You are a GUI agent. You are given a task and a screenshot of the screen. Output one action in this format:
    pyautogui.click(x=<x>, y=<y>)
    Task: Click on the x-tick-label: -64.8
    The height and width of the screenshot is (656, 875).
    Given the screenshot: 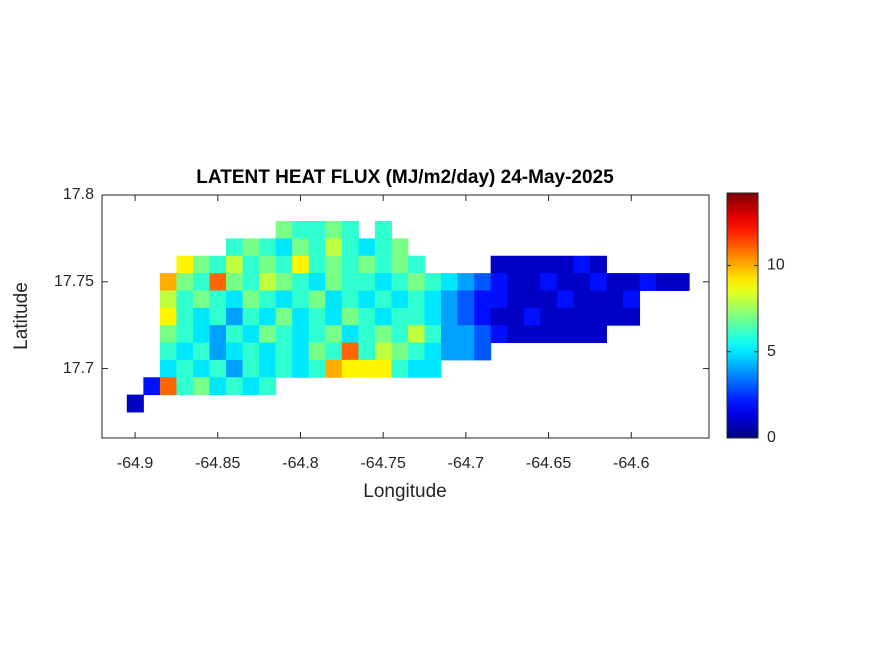 What is the action you would take?
    pyautogui.click(x=300, y=463)
    